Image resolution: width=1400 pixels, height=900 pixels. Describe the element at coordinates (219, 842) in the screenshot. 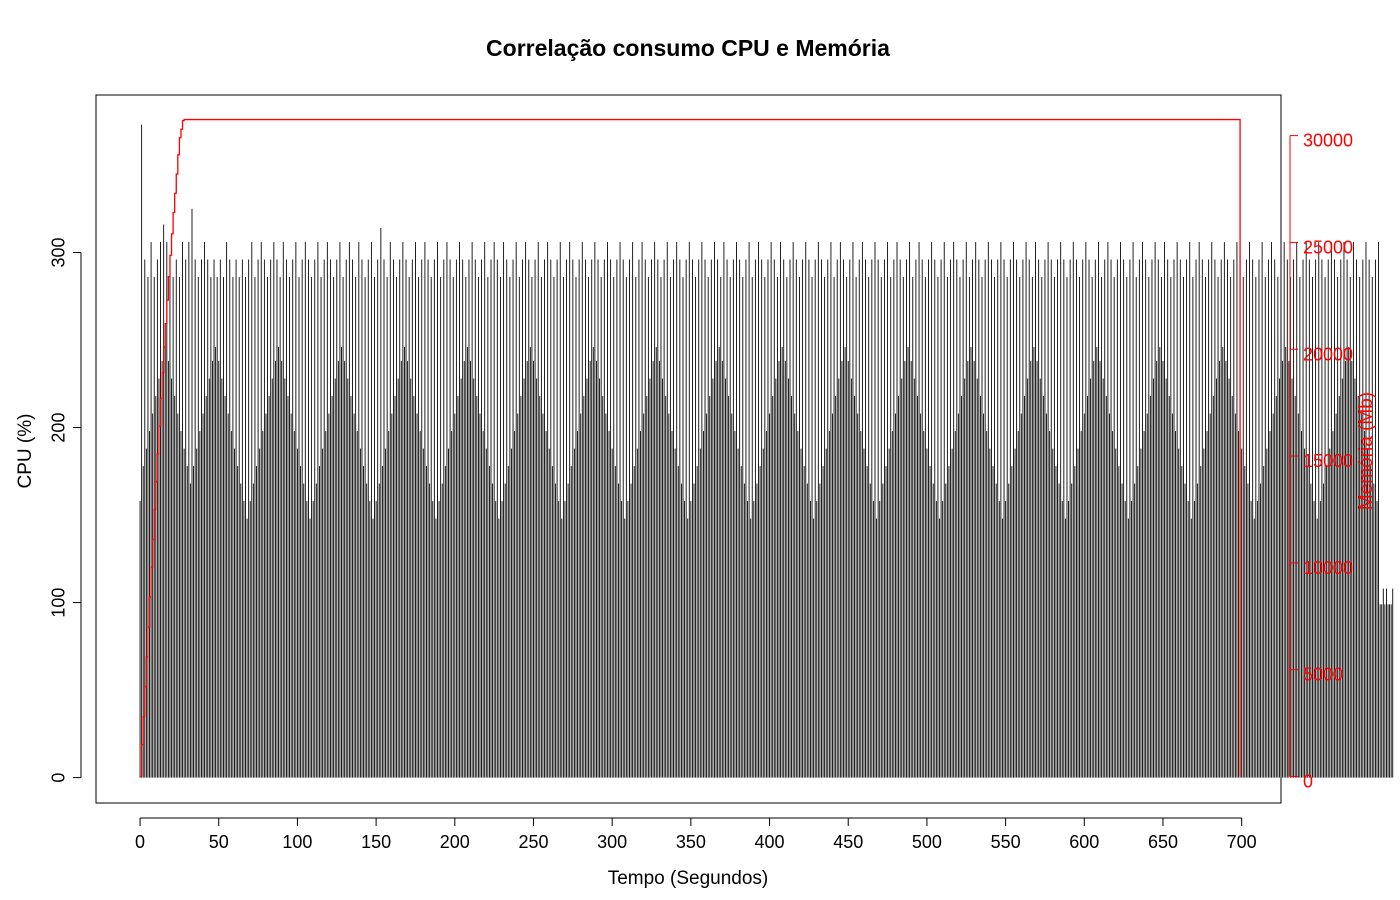

I see `x-tick-label: 50` at that location.